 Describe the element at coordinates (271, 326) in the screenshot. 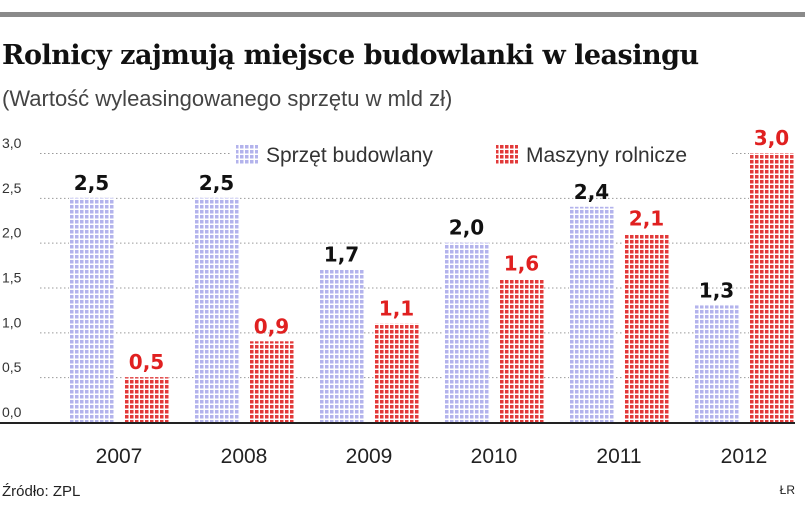

I see `value-label: 0,9` at that location.